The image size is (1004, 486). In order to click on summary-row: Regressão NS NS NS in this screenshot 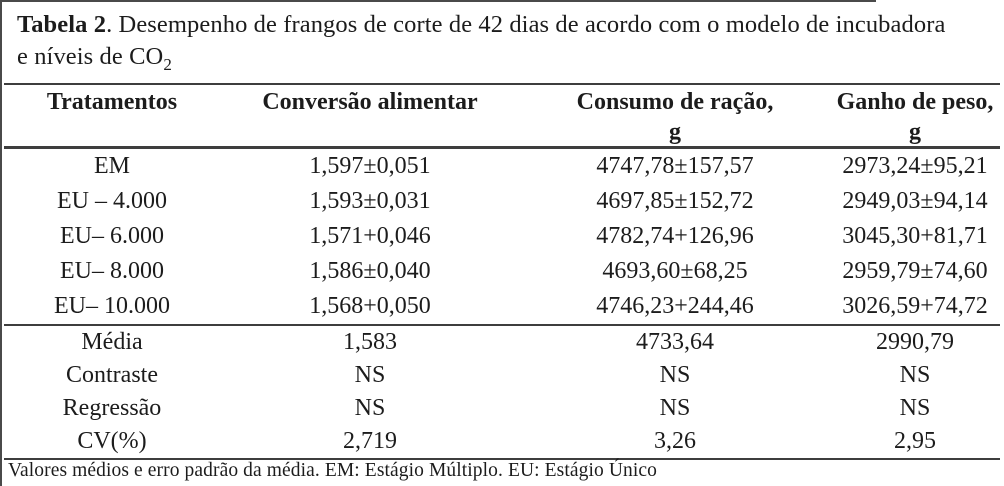, I will do `click(502, 408)`.